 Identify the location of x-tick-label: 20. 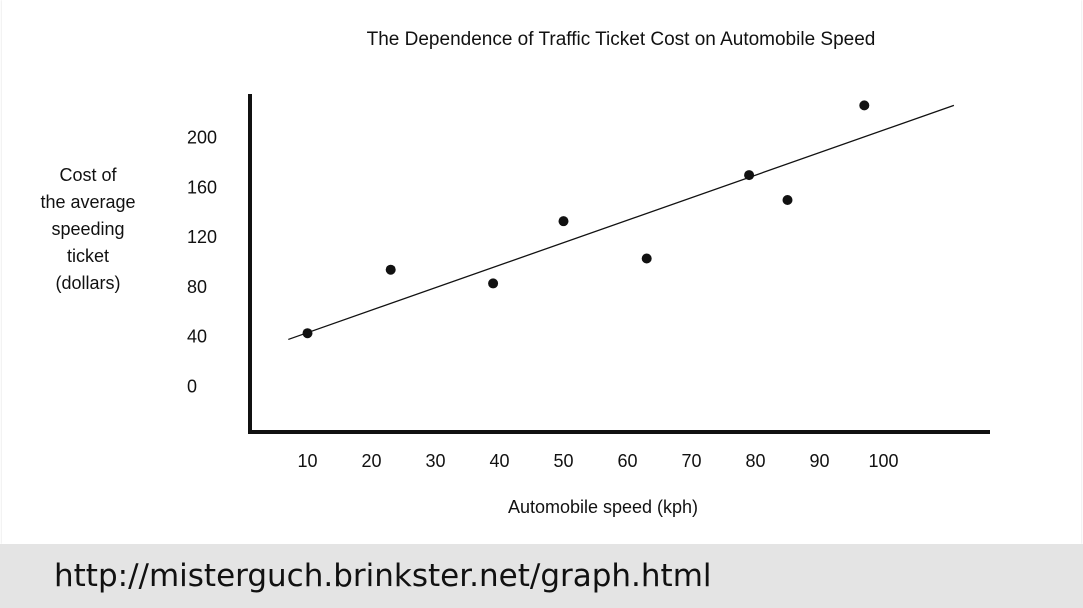
(371, 461).